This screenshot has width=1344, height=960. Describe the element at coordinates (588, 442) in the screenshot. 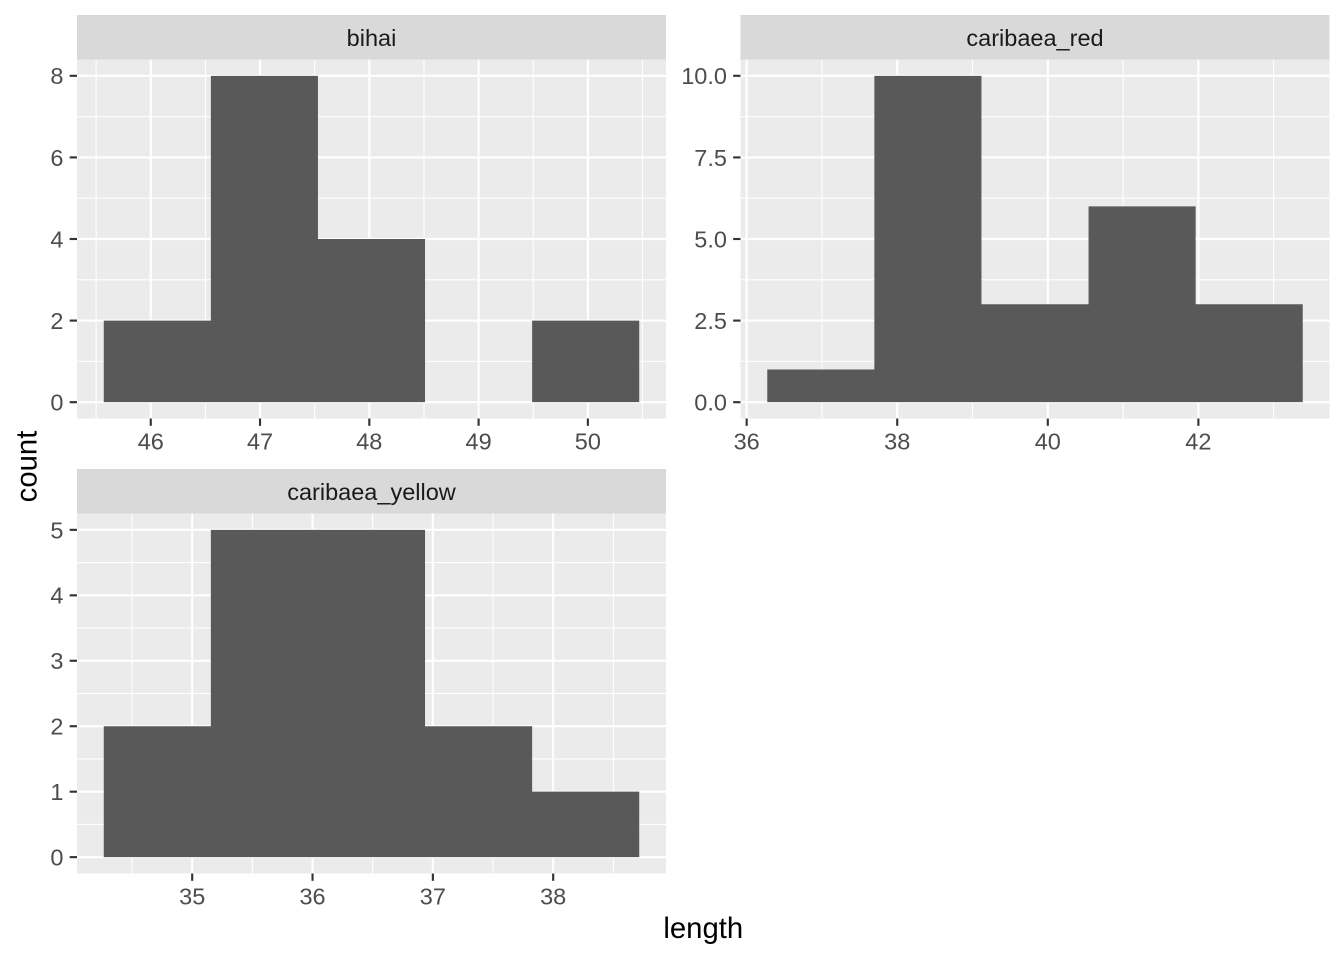

I see `svg-text: 50` at that location.